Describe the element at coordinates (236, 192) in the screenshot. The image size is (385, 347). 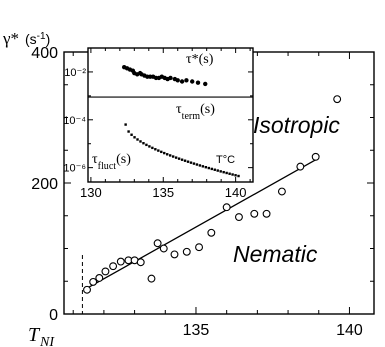
I see `inset-x-tick-label: 140` at that location.